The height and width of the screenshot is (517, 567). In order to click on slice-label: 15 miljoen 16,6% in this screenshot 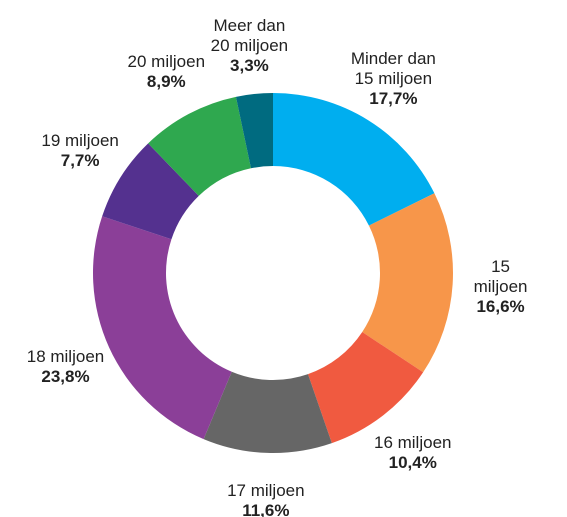, I will do `click(500, 287)`.